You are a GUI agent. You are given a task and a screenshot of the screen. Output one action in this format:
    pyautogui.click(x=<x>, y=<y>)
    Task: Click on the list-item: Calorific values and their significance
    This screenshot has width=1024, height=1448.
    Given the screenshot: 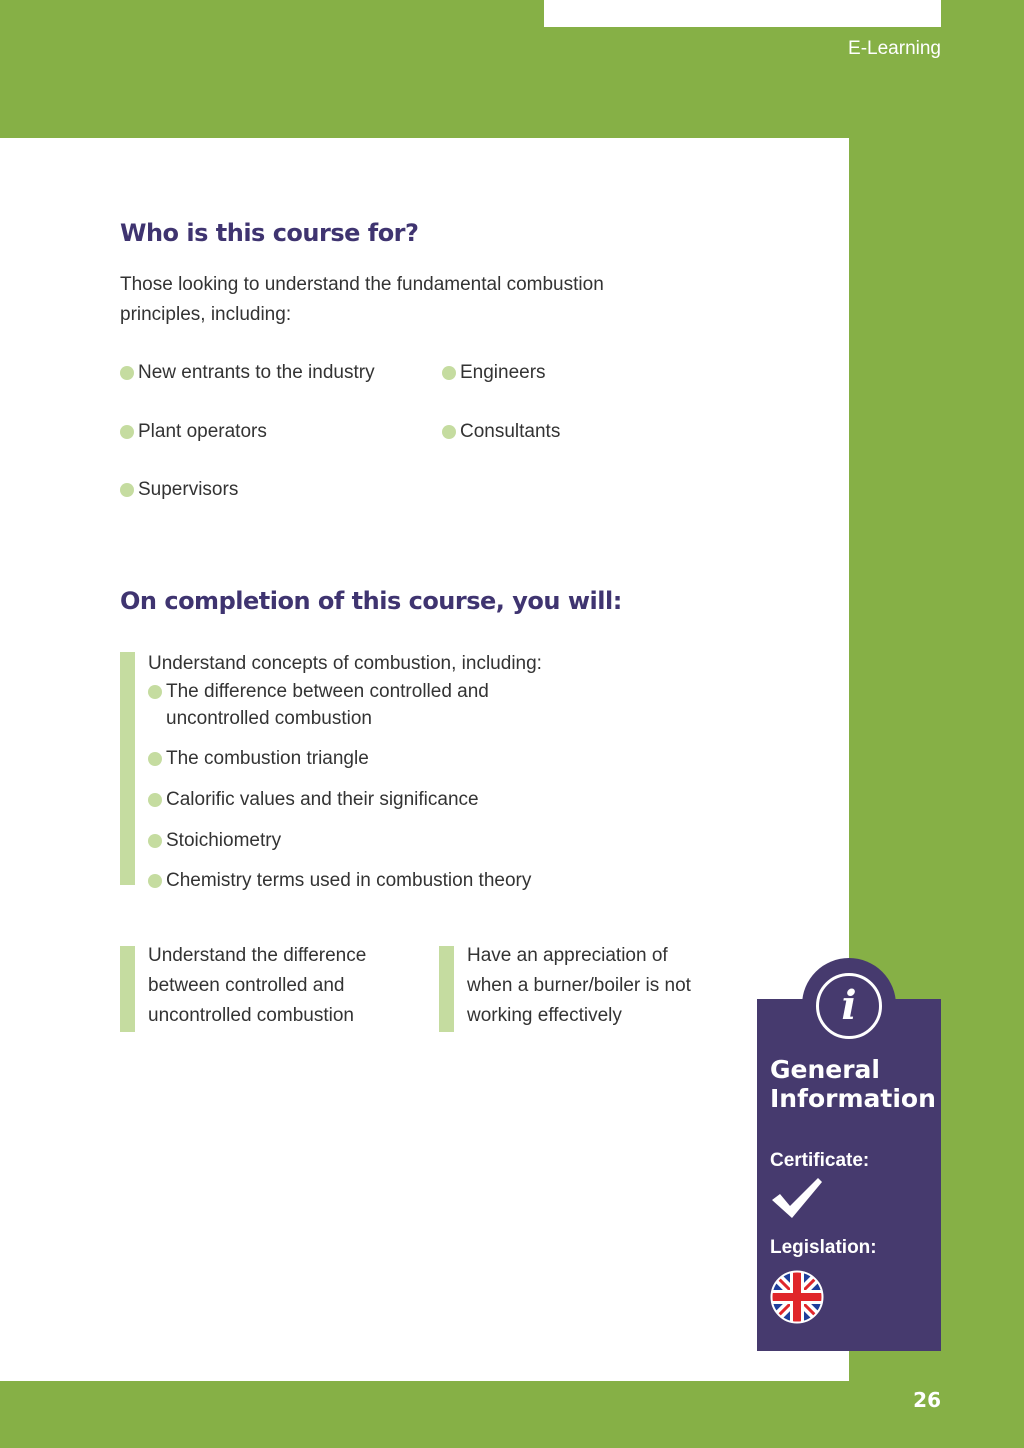 What is the action you would take?
    pyautogui.click(x=313, y=799)
    